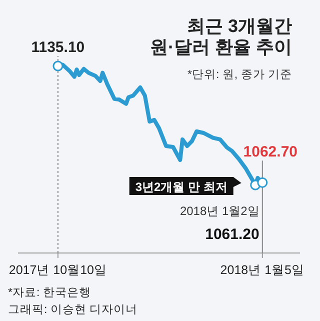 The width and height of the screenshot is (320, 321). What do you see at coordinates (270, 152) in the screenshot?
I see `data-label: 1062.70` at bounding box center [270, 152].